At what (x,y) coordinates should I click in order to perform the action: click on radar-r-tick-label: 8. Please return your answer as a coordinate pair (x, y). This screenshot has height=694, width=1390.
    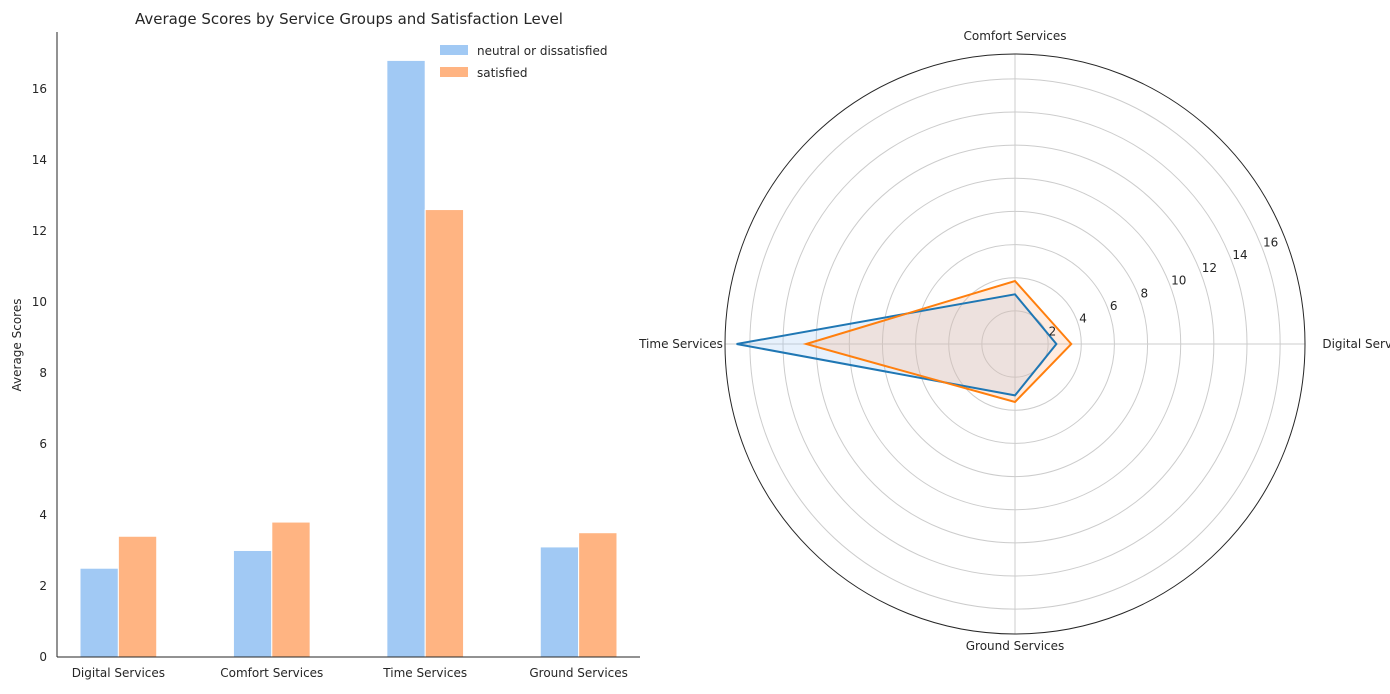
    Looking at the image, I should click on (1144, 293).